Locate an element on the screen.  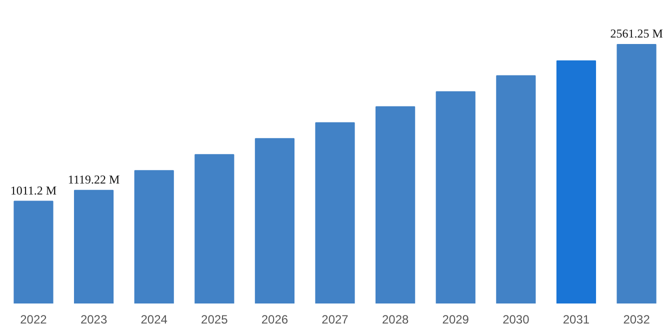
x-tick-label: 2032 is located at coordinates (636, 319).